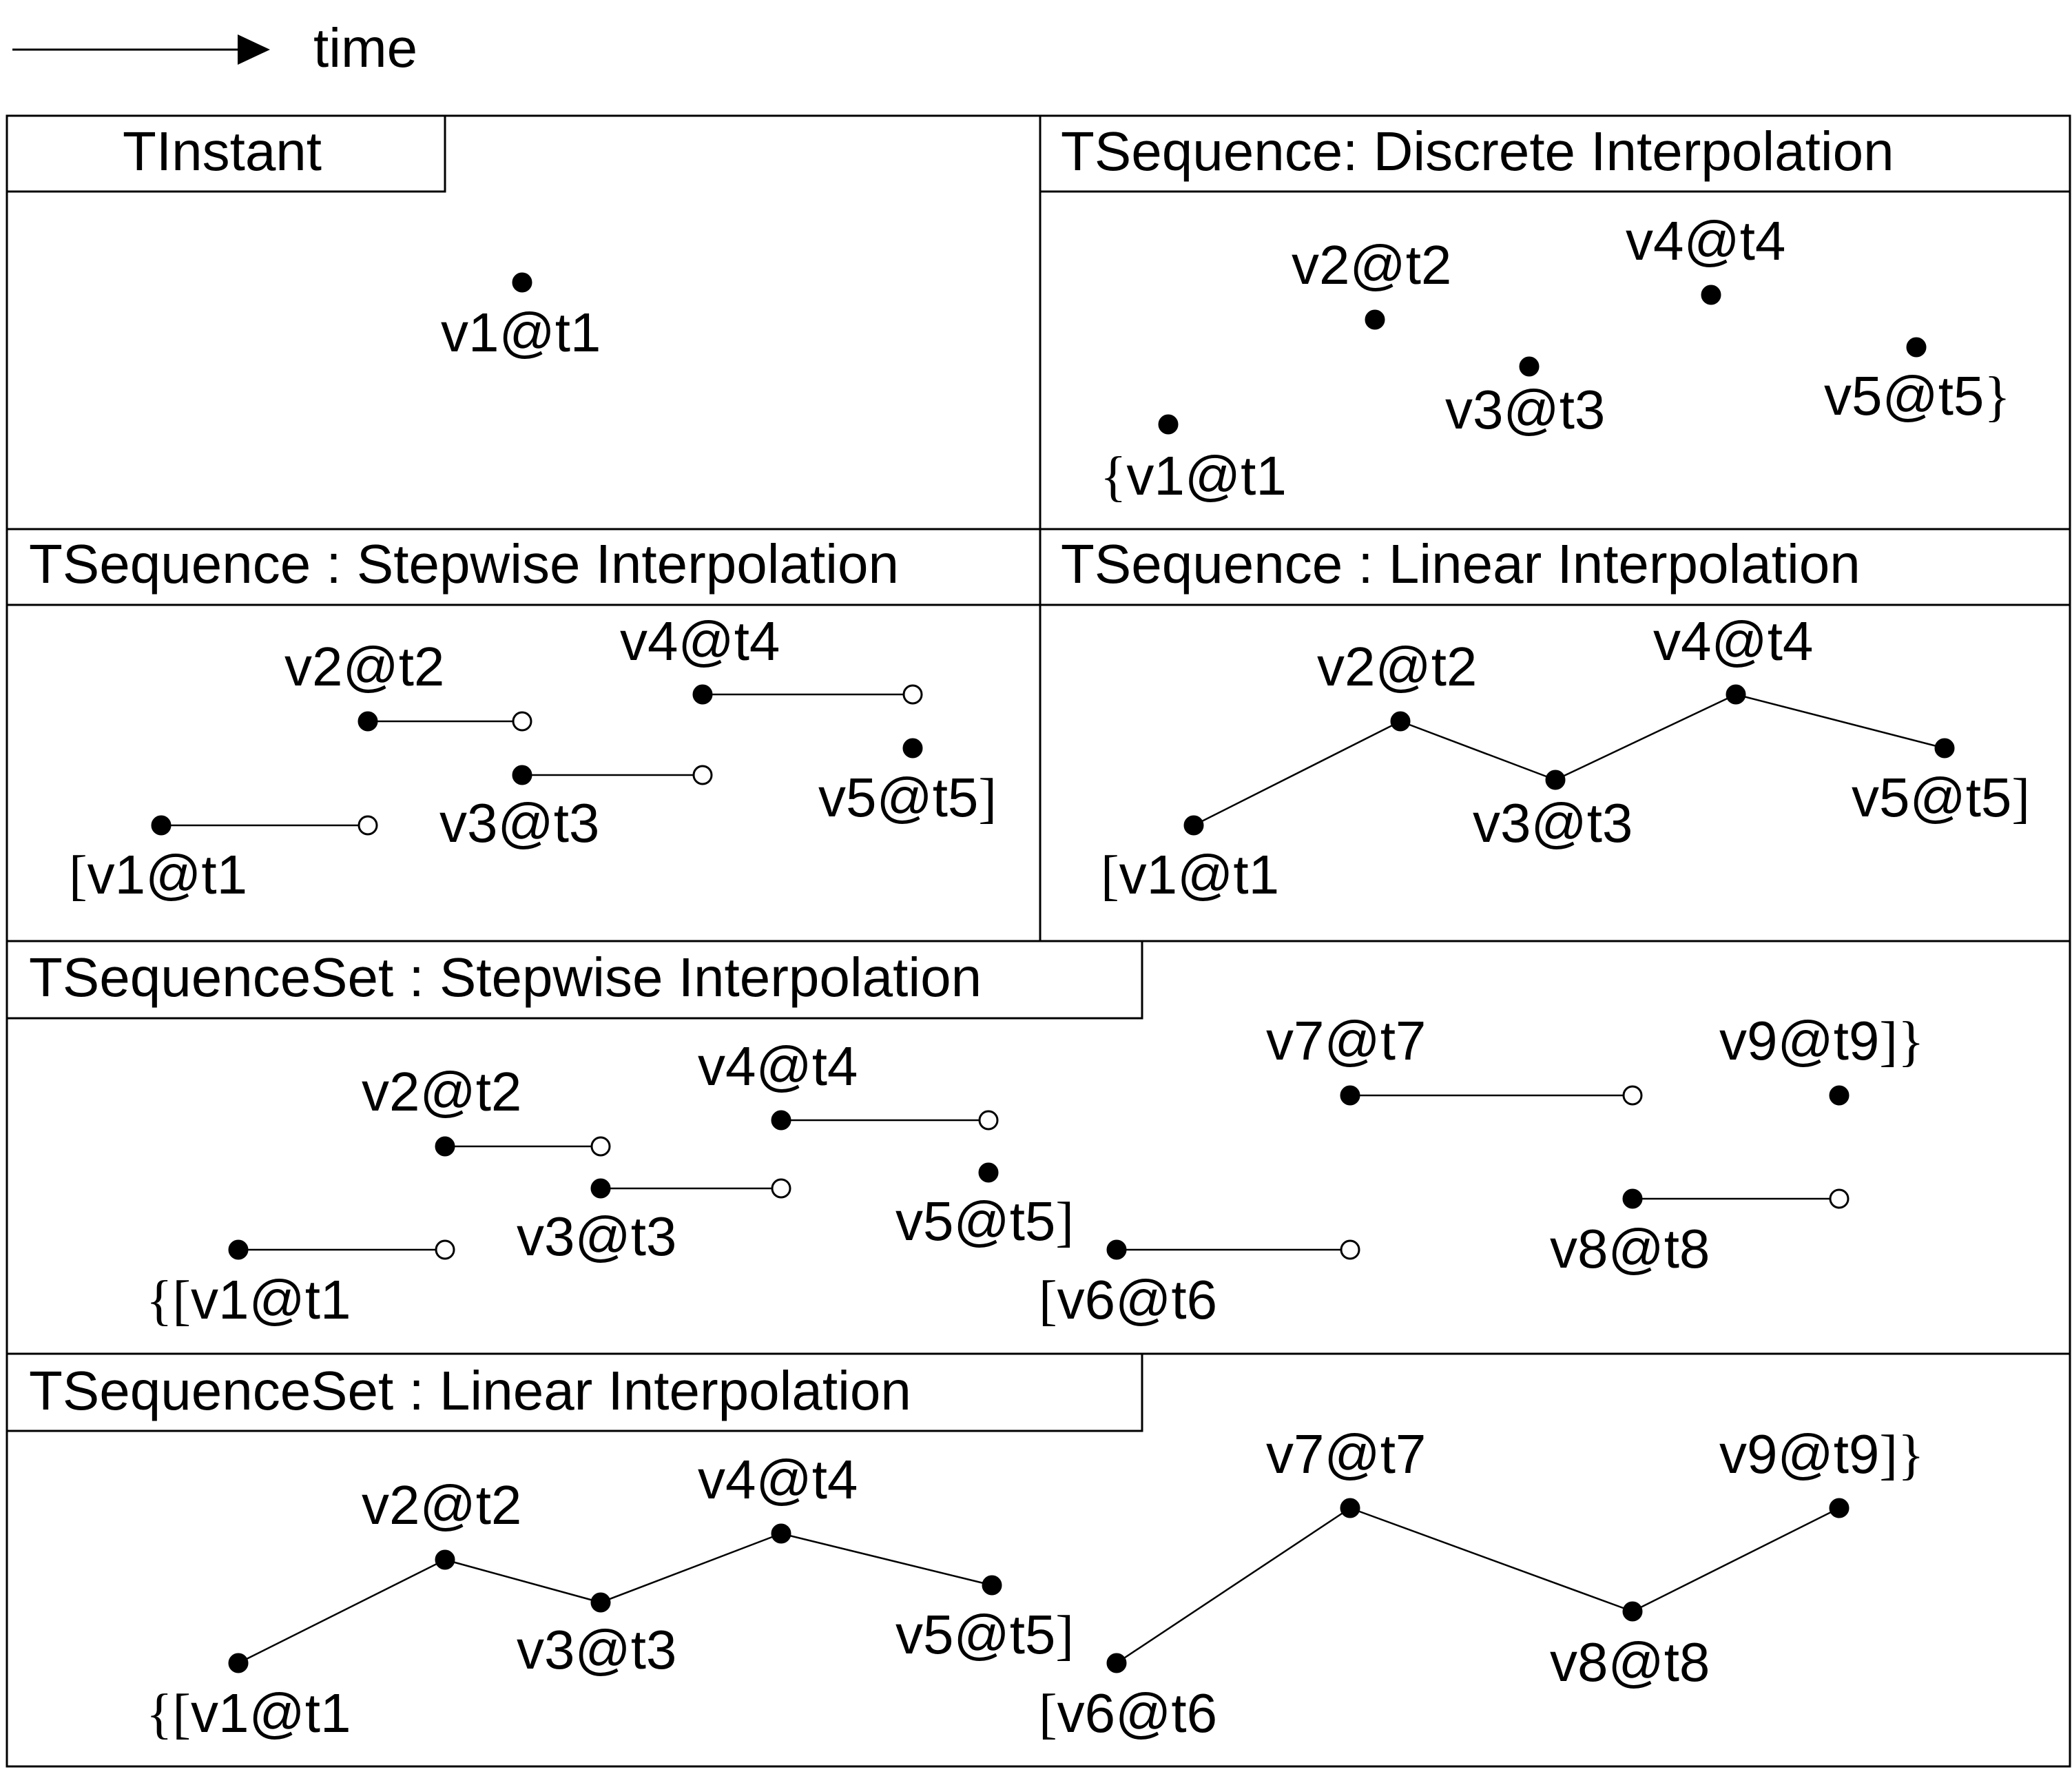 The height and width of the screenshot is (1774, 2072). I want to click on tsequenceset-stepwise-point-label-text: v5@t5, so click(975, 1221).